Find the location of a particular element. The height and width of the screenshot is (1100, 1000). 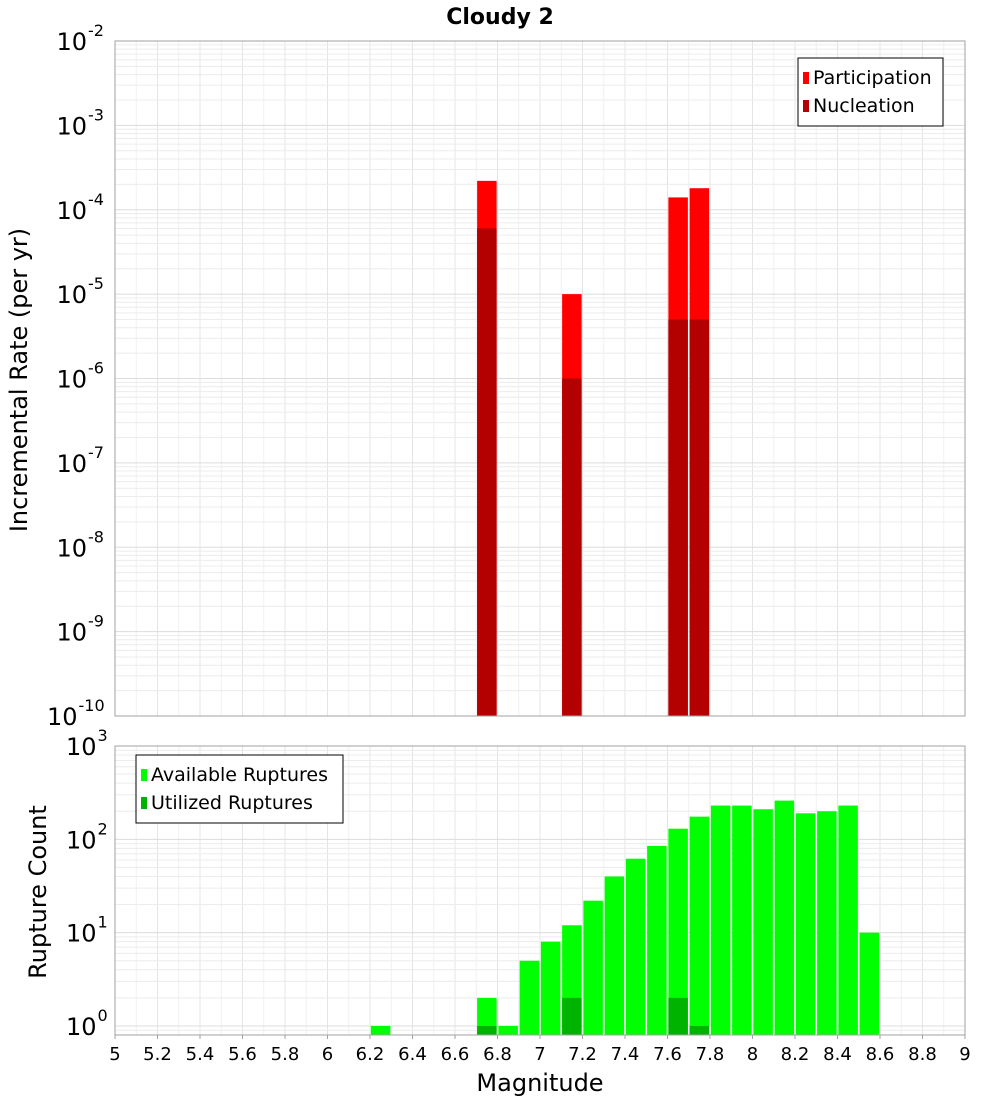

x-tick-label-14: 7.8 is located at coordinates (710, 1054).